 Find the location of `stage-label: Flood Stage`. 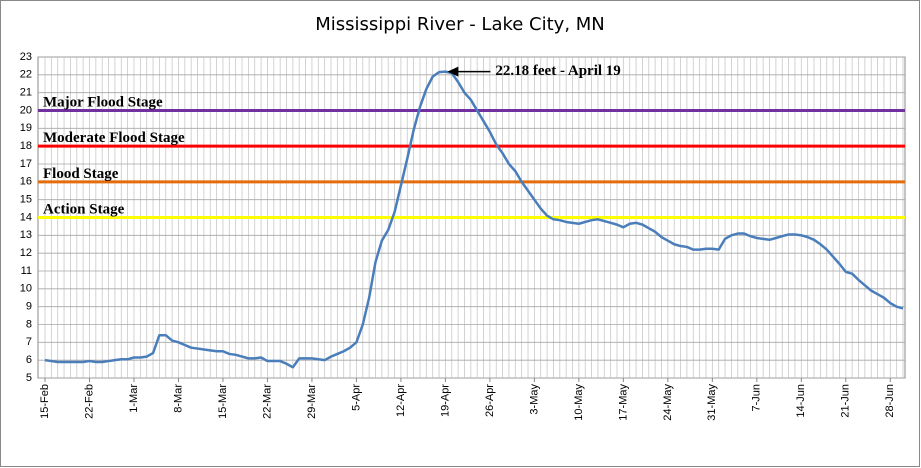

stage-label: Flood Stage is located at coordinates (81, 174).